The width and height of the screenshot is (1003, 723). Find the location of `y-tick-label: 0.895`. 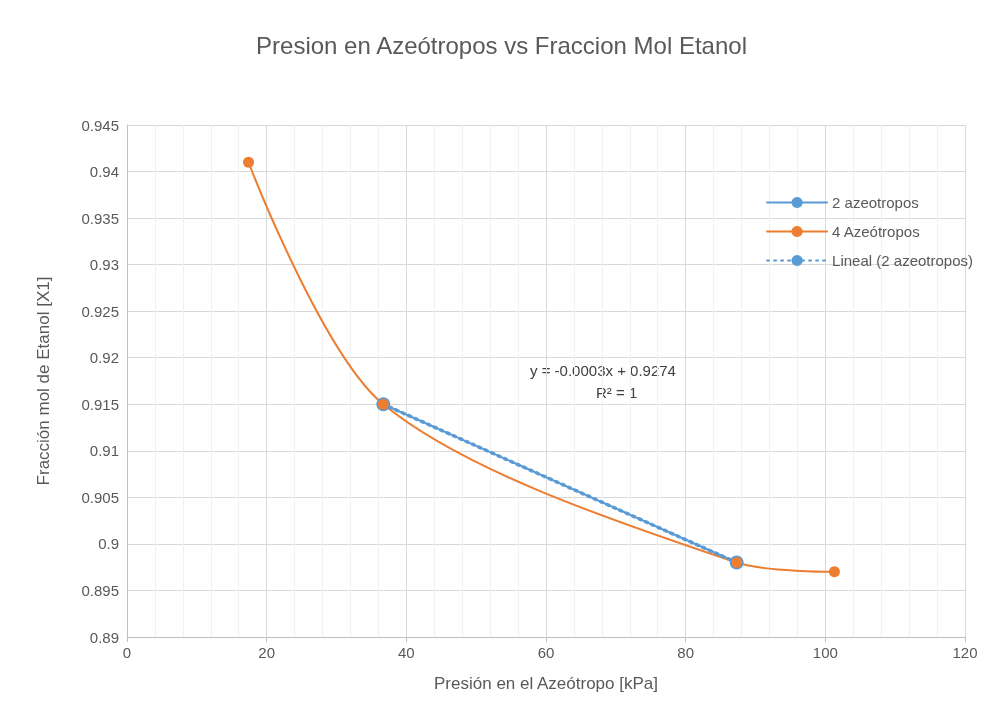

y-tick-label: 0.895 is located at coordinates (100, 590).